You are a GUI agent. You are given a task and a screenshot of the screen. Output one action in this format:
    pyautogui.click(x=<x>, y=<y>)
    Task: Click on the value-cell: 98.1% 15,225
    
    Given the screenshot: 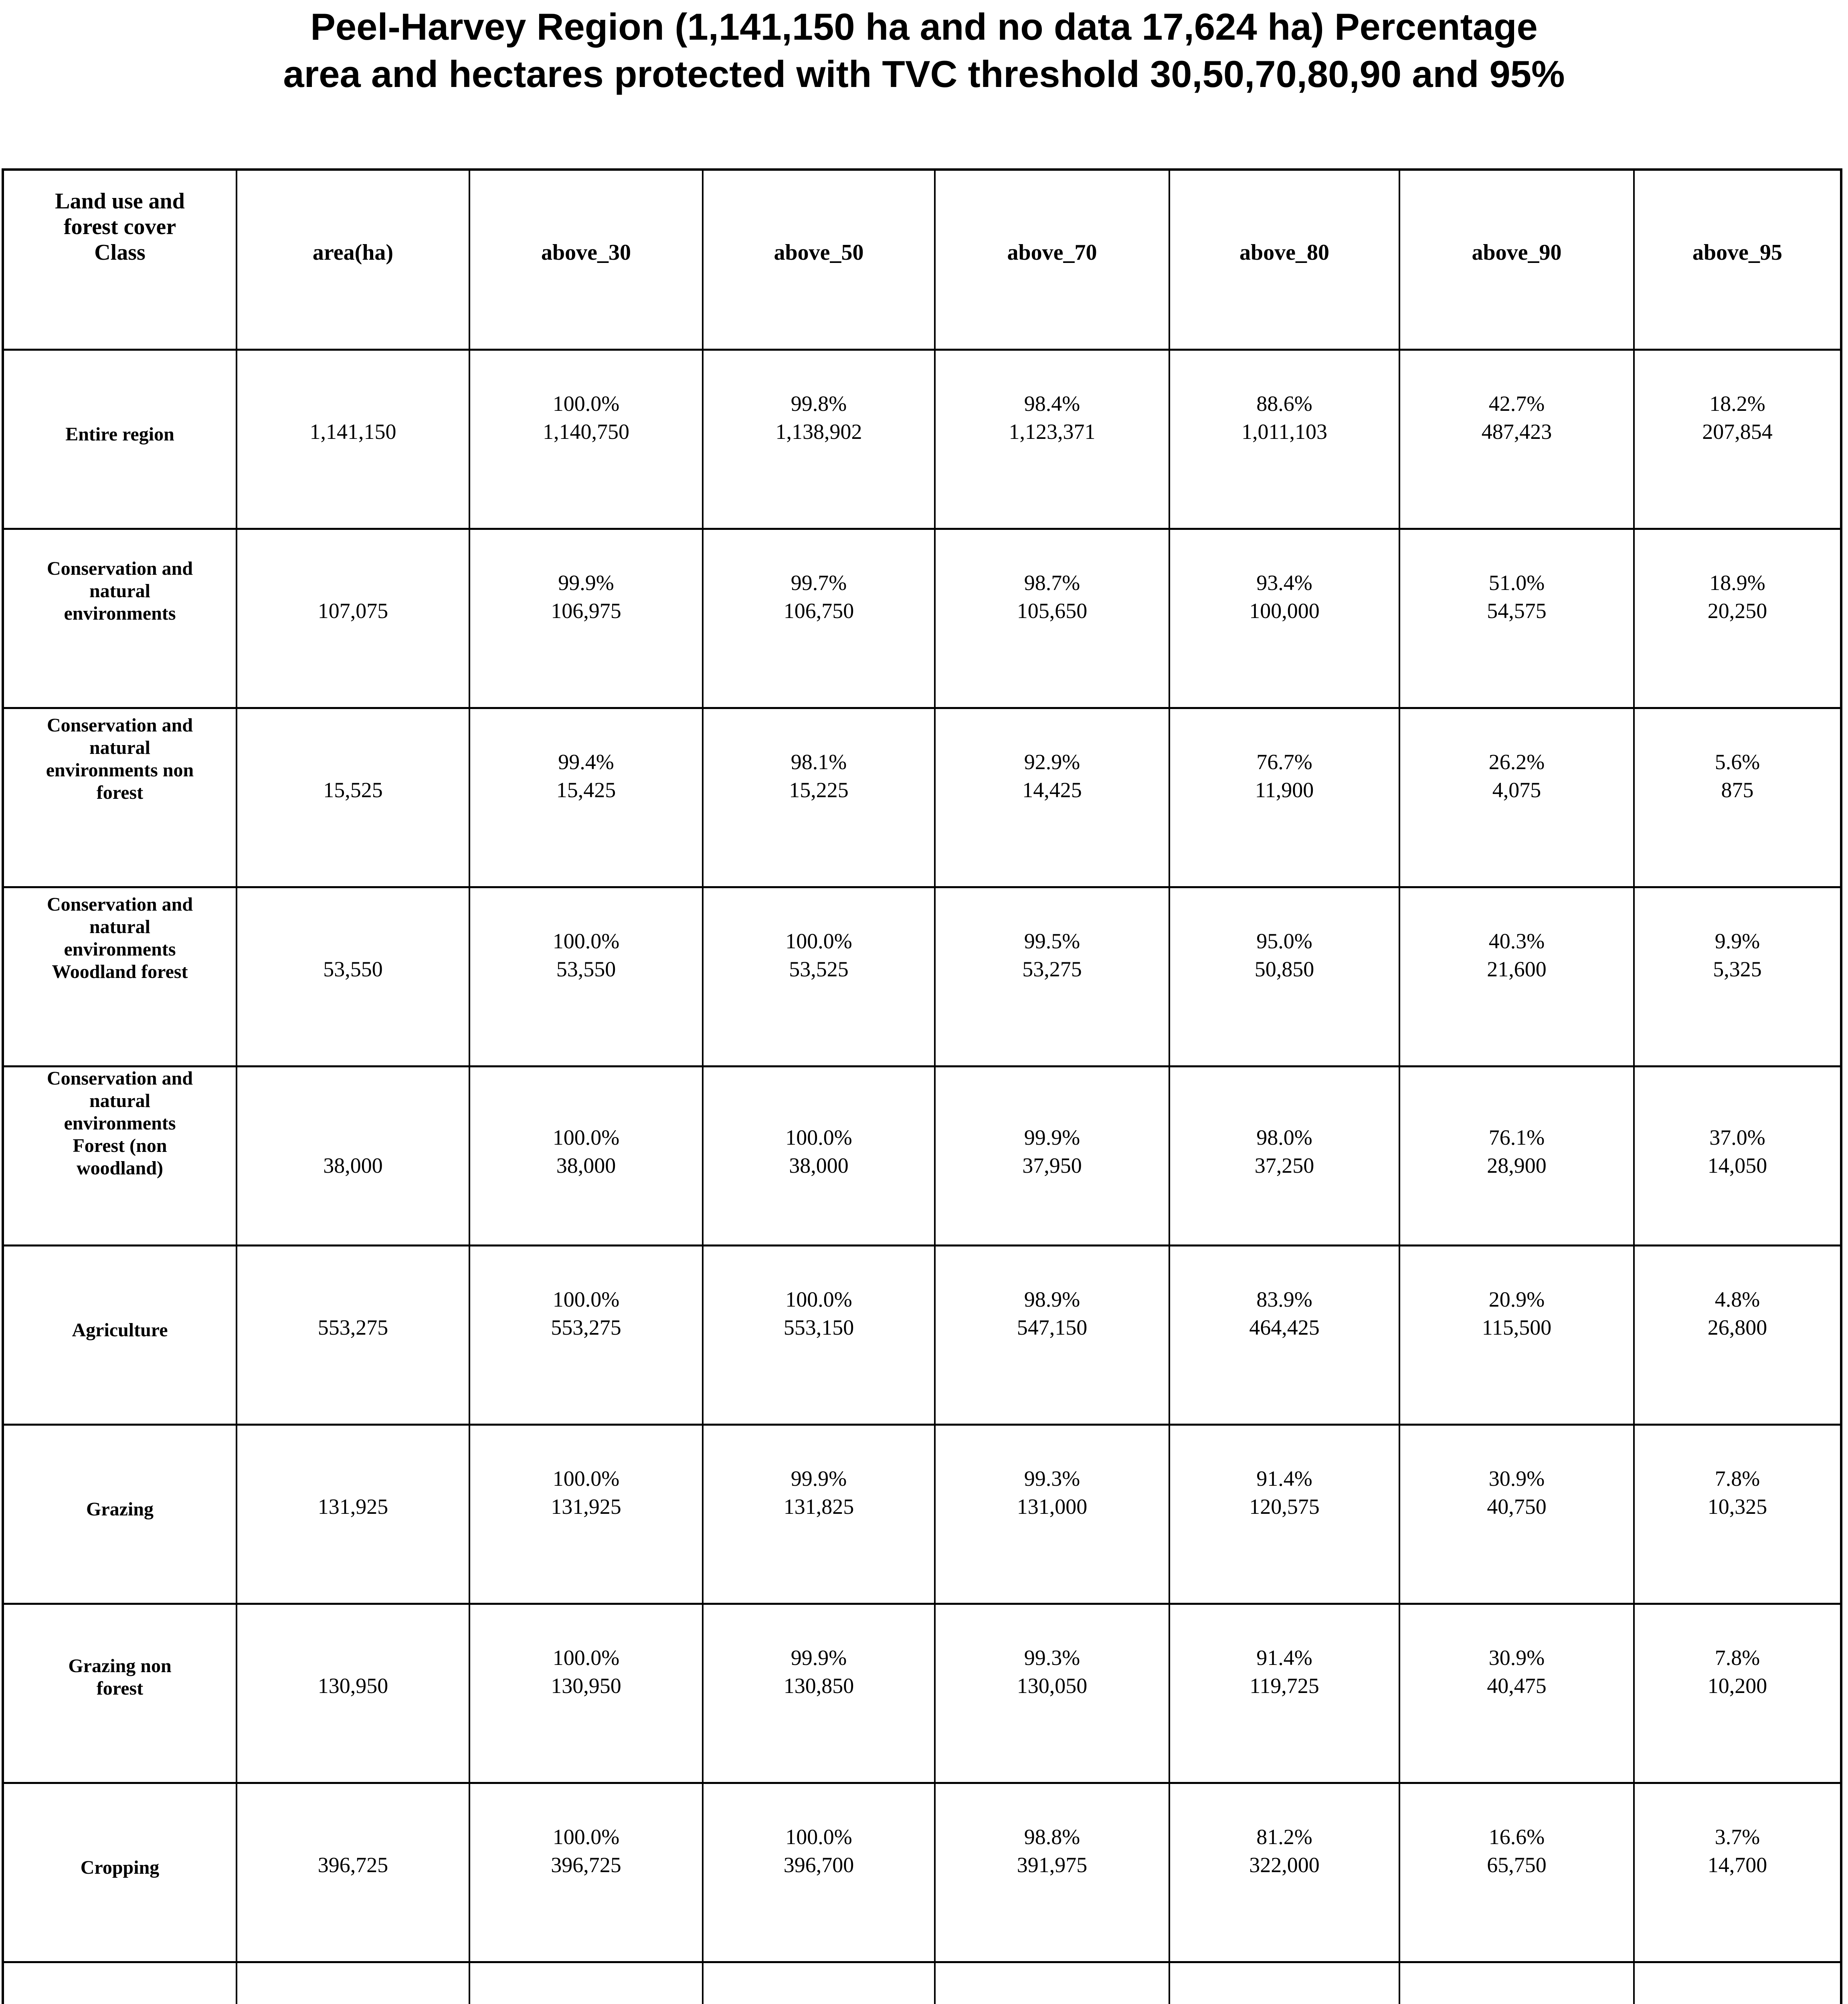 What is the action you would take?
    pyautogui.click(x=818, y=797)
    